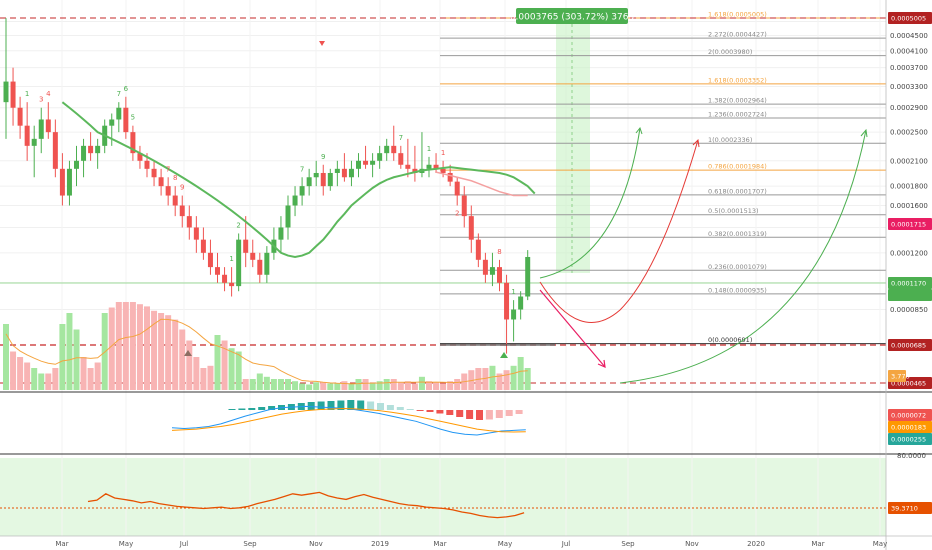 Image resolution: width=932 pixels, height=550 pixels. I want to click on month-tick-label: Nov, so click(316, 544).